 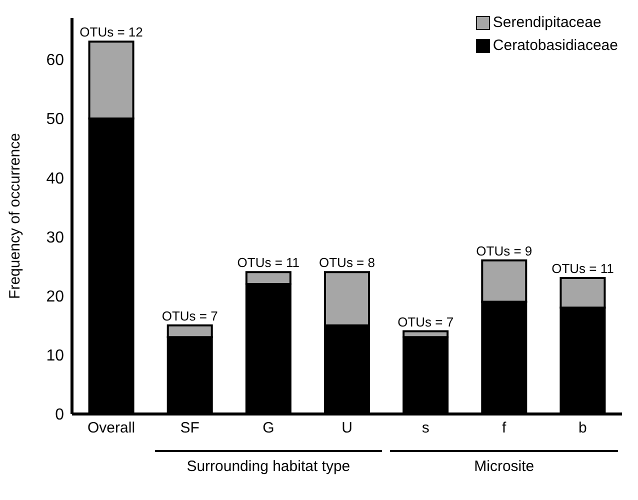 What do you see at coordinates (582, 428) in the screenshot?
I see `x-tick-label: b` at bounding box center [582, 428].